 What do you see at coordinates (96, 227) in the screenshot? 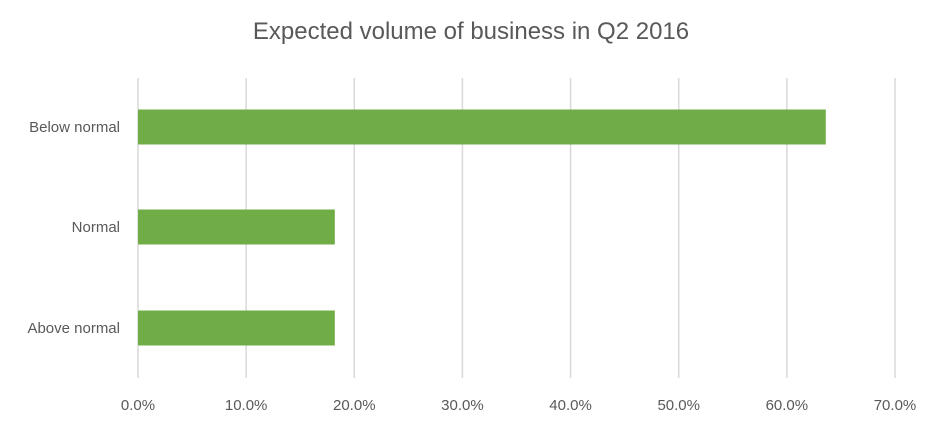
I see `category-label: Normal` at bounding box center [96, 227].